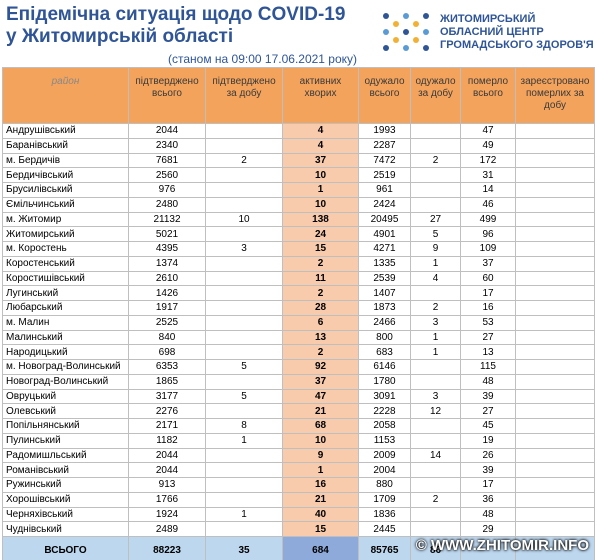 Image resolution: width=597 pixels, height=560 pixels. Describe the element at coordinates (488, 249) in the screenshot. I see `cell: 109` at that location.